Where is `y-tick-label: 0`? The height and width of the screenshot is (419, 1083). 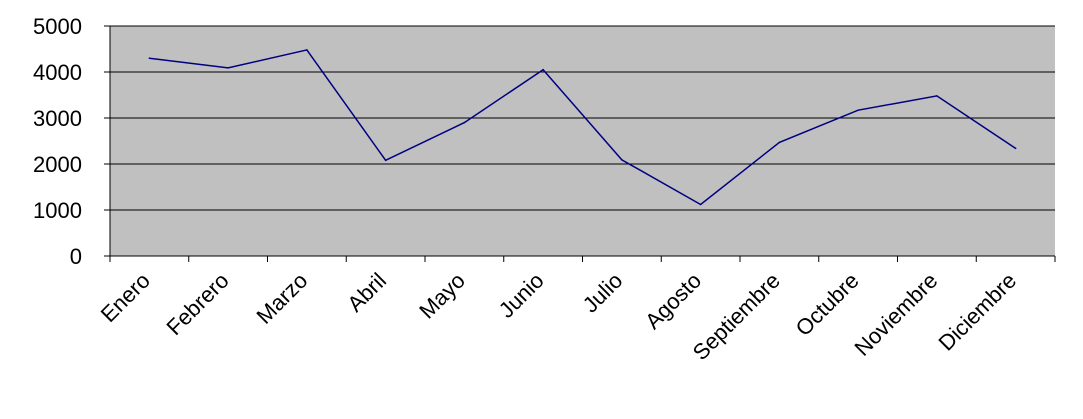
y-tick-label: 0 is located at coordinates (76, 256).